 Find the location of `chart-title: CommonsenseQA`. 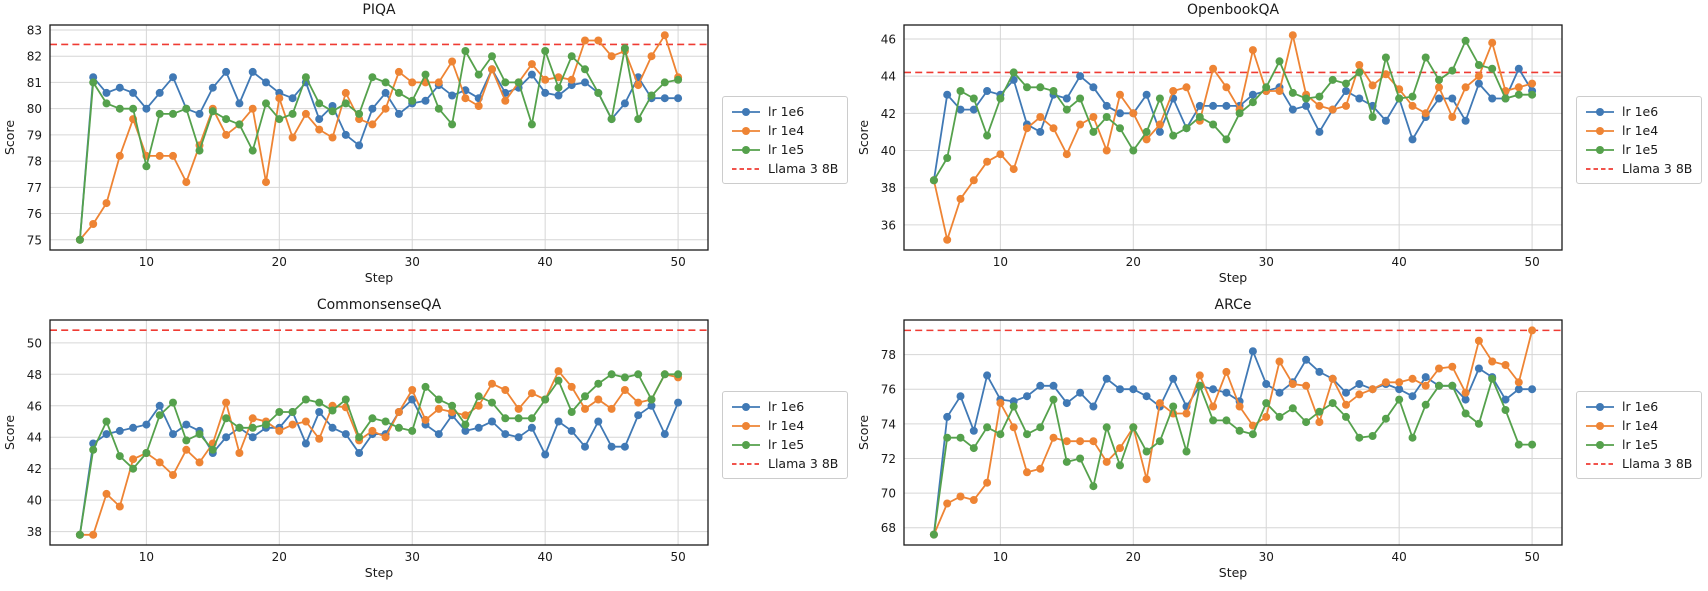

chart-title: CommonsenseQA is located at coordinates (379, 305).